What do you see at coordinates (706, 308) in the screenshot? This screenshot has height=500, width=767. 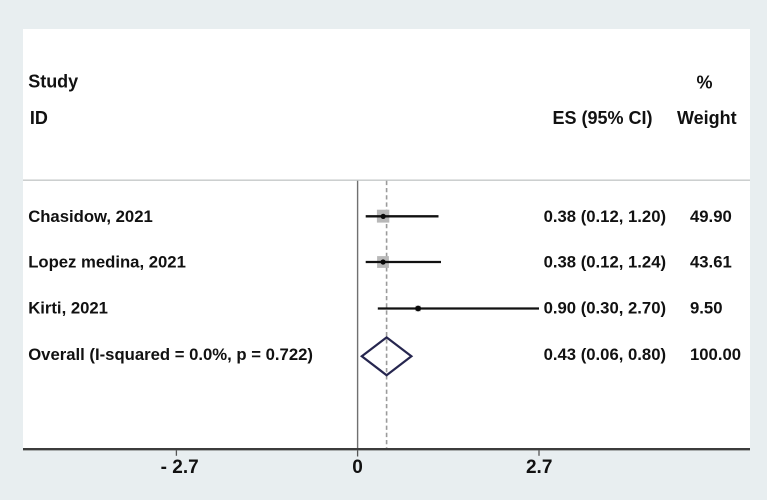 I see `svg-text: 9.50` at bounding box center [706, 308].